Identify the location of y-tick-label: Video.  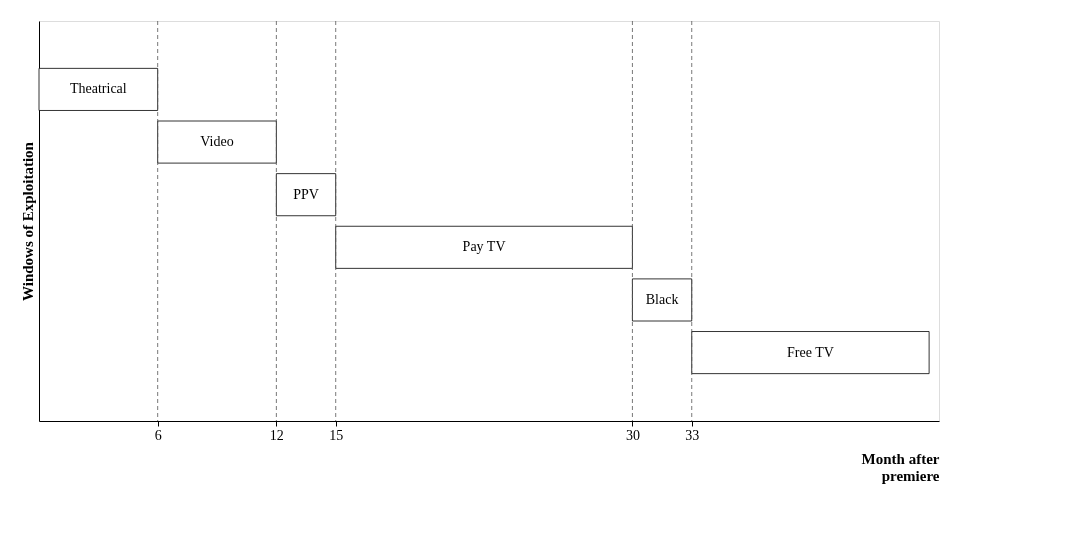
(217, 142).